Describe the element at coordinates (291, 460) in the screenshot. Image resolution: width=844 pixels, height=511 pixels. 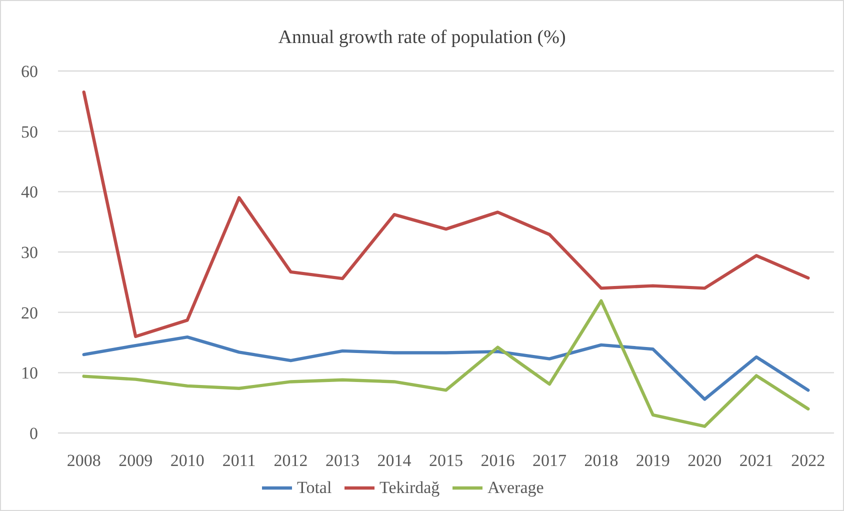
I see `x-tick-label: 2012` at that location.